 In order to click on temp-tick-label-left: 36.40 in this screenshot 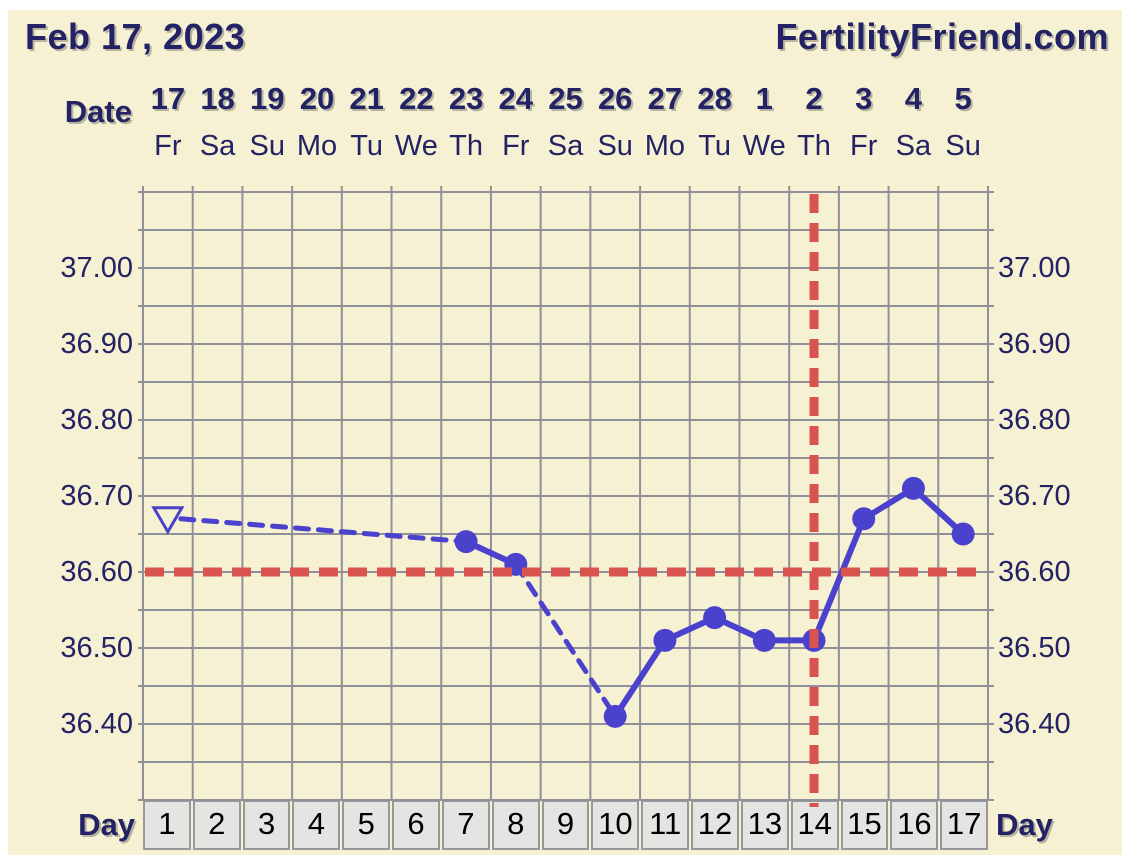, I will do `click(96, 724)`.